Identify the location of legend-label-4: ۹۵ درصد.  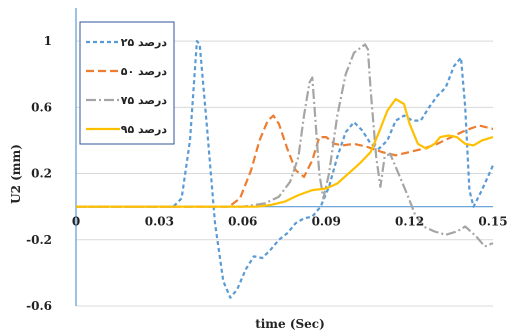
(144, 129).